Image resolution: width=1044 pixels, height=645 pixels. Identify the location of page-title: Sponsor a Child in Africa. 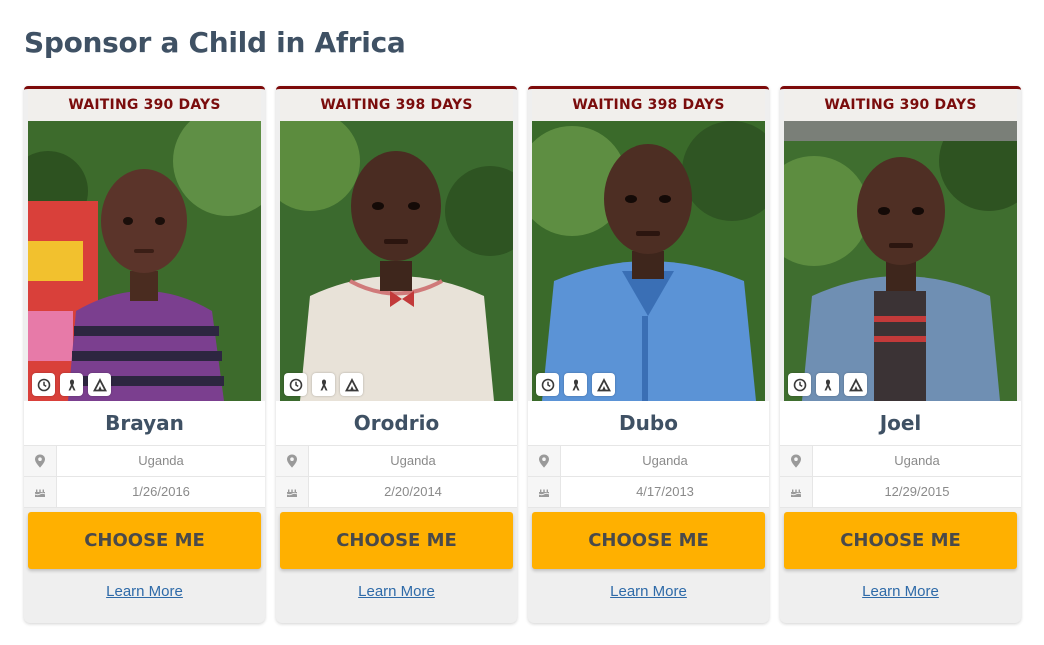
(215, 42).